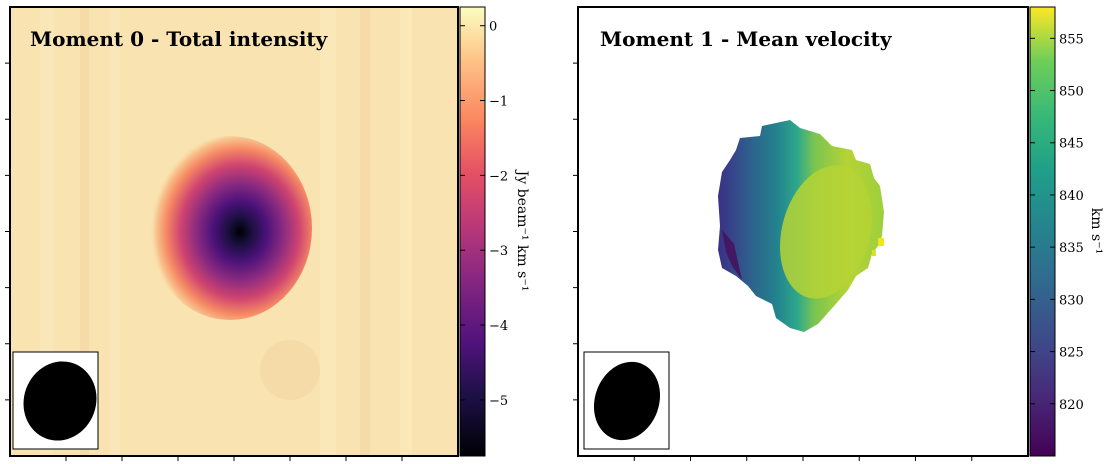 Image resolution: width=1110 pixels, height=464 pixels. What do you see at coordinates (732, 255) in the screenshot?
I see `moment1-blue-edge` at bounding box center [732, 255].